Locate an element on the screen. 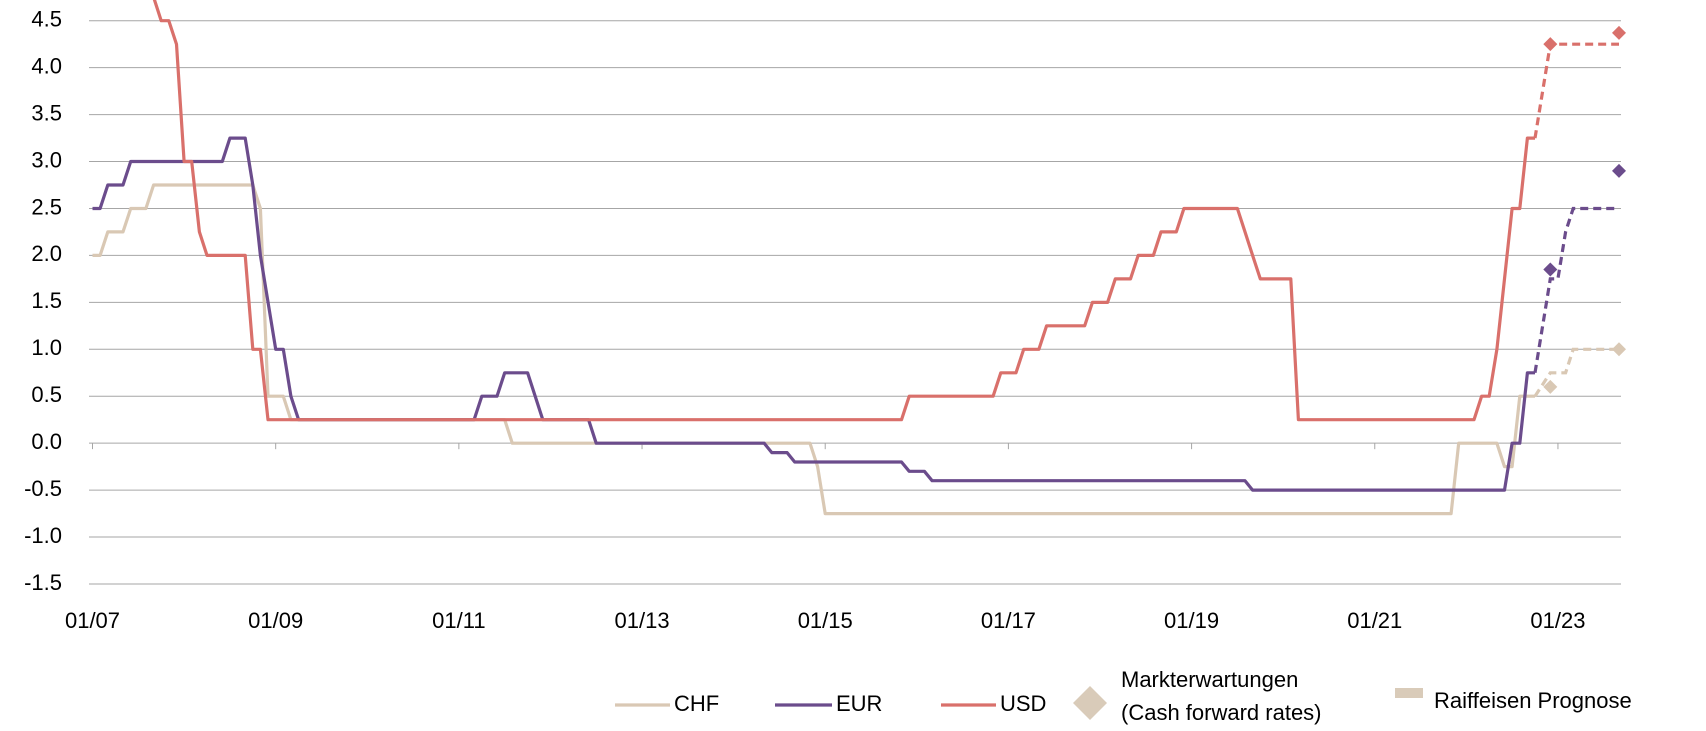  y-tick-label: 3.0 is located at coordinates (46, 159).